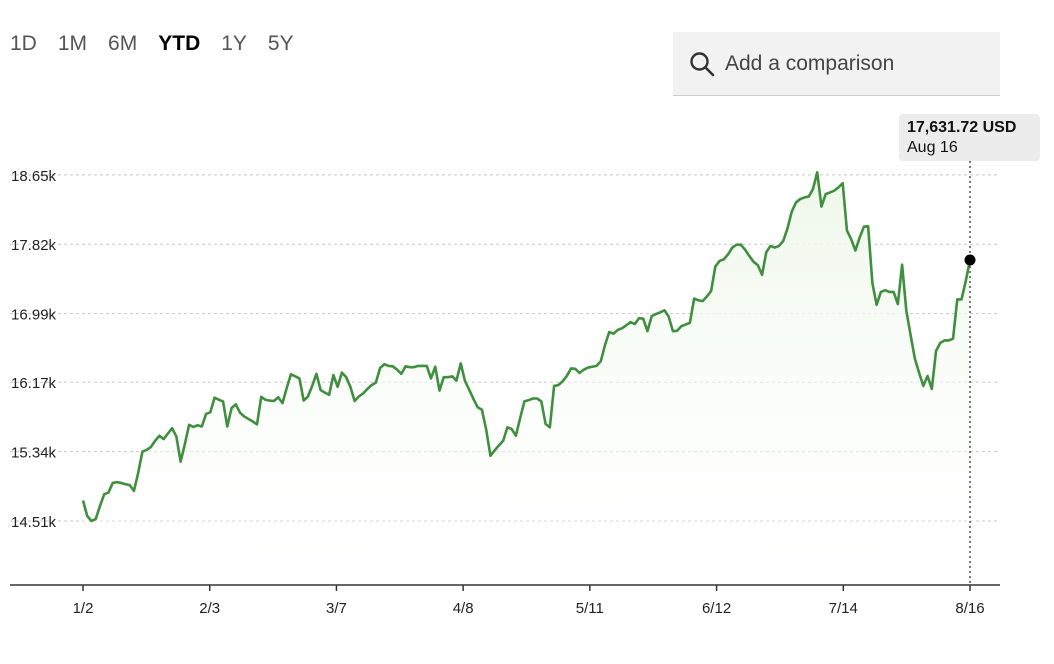  I want to click on tooltip-date: Aug 16, so click(932, 147).